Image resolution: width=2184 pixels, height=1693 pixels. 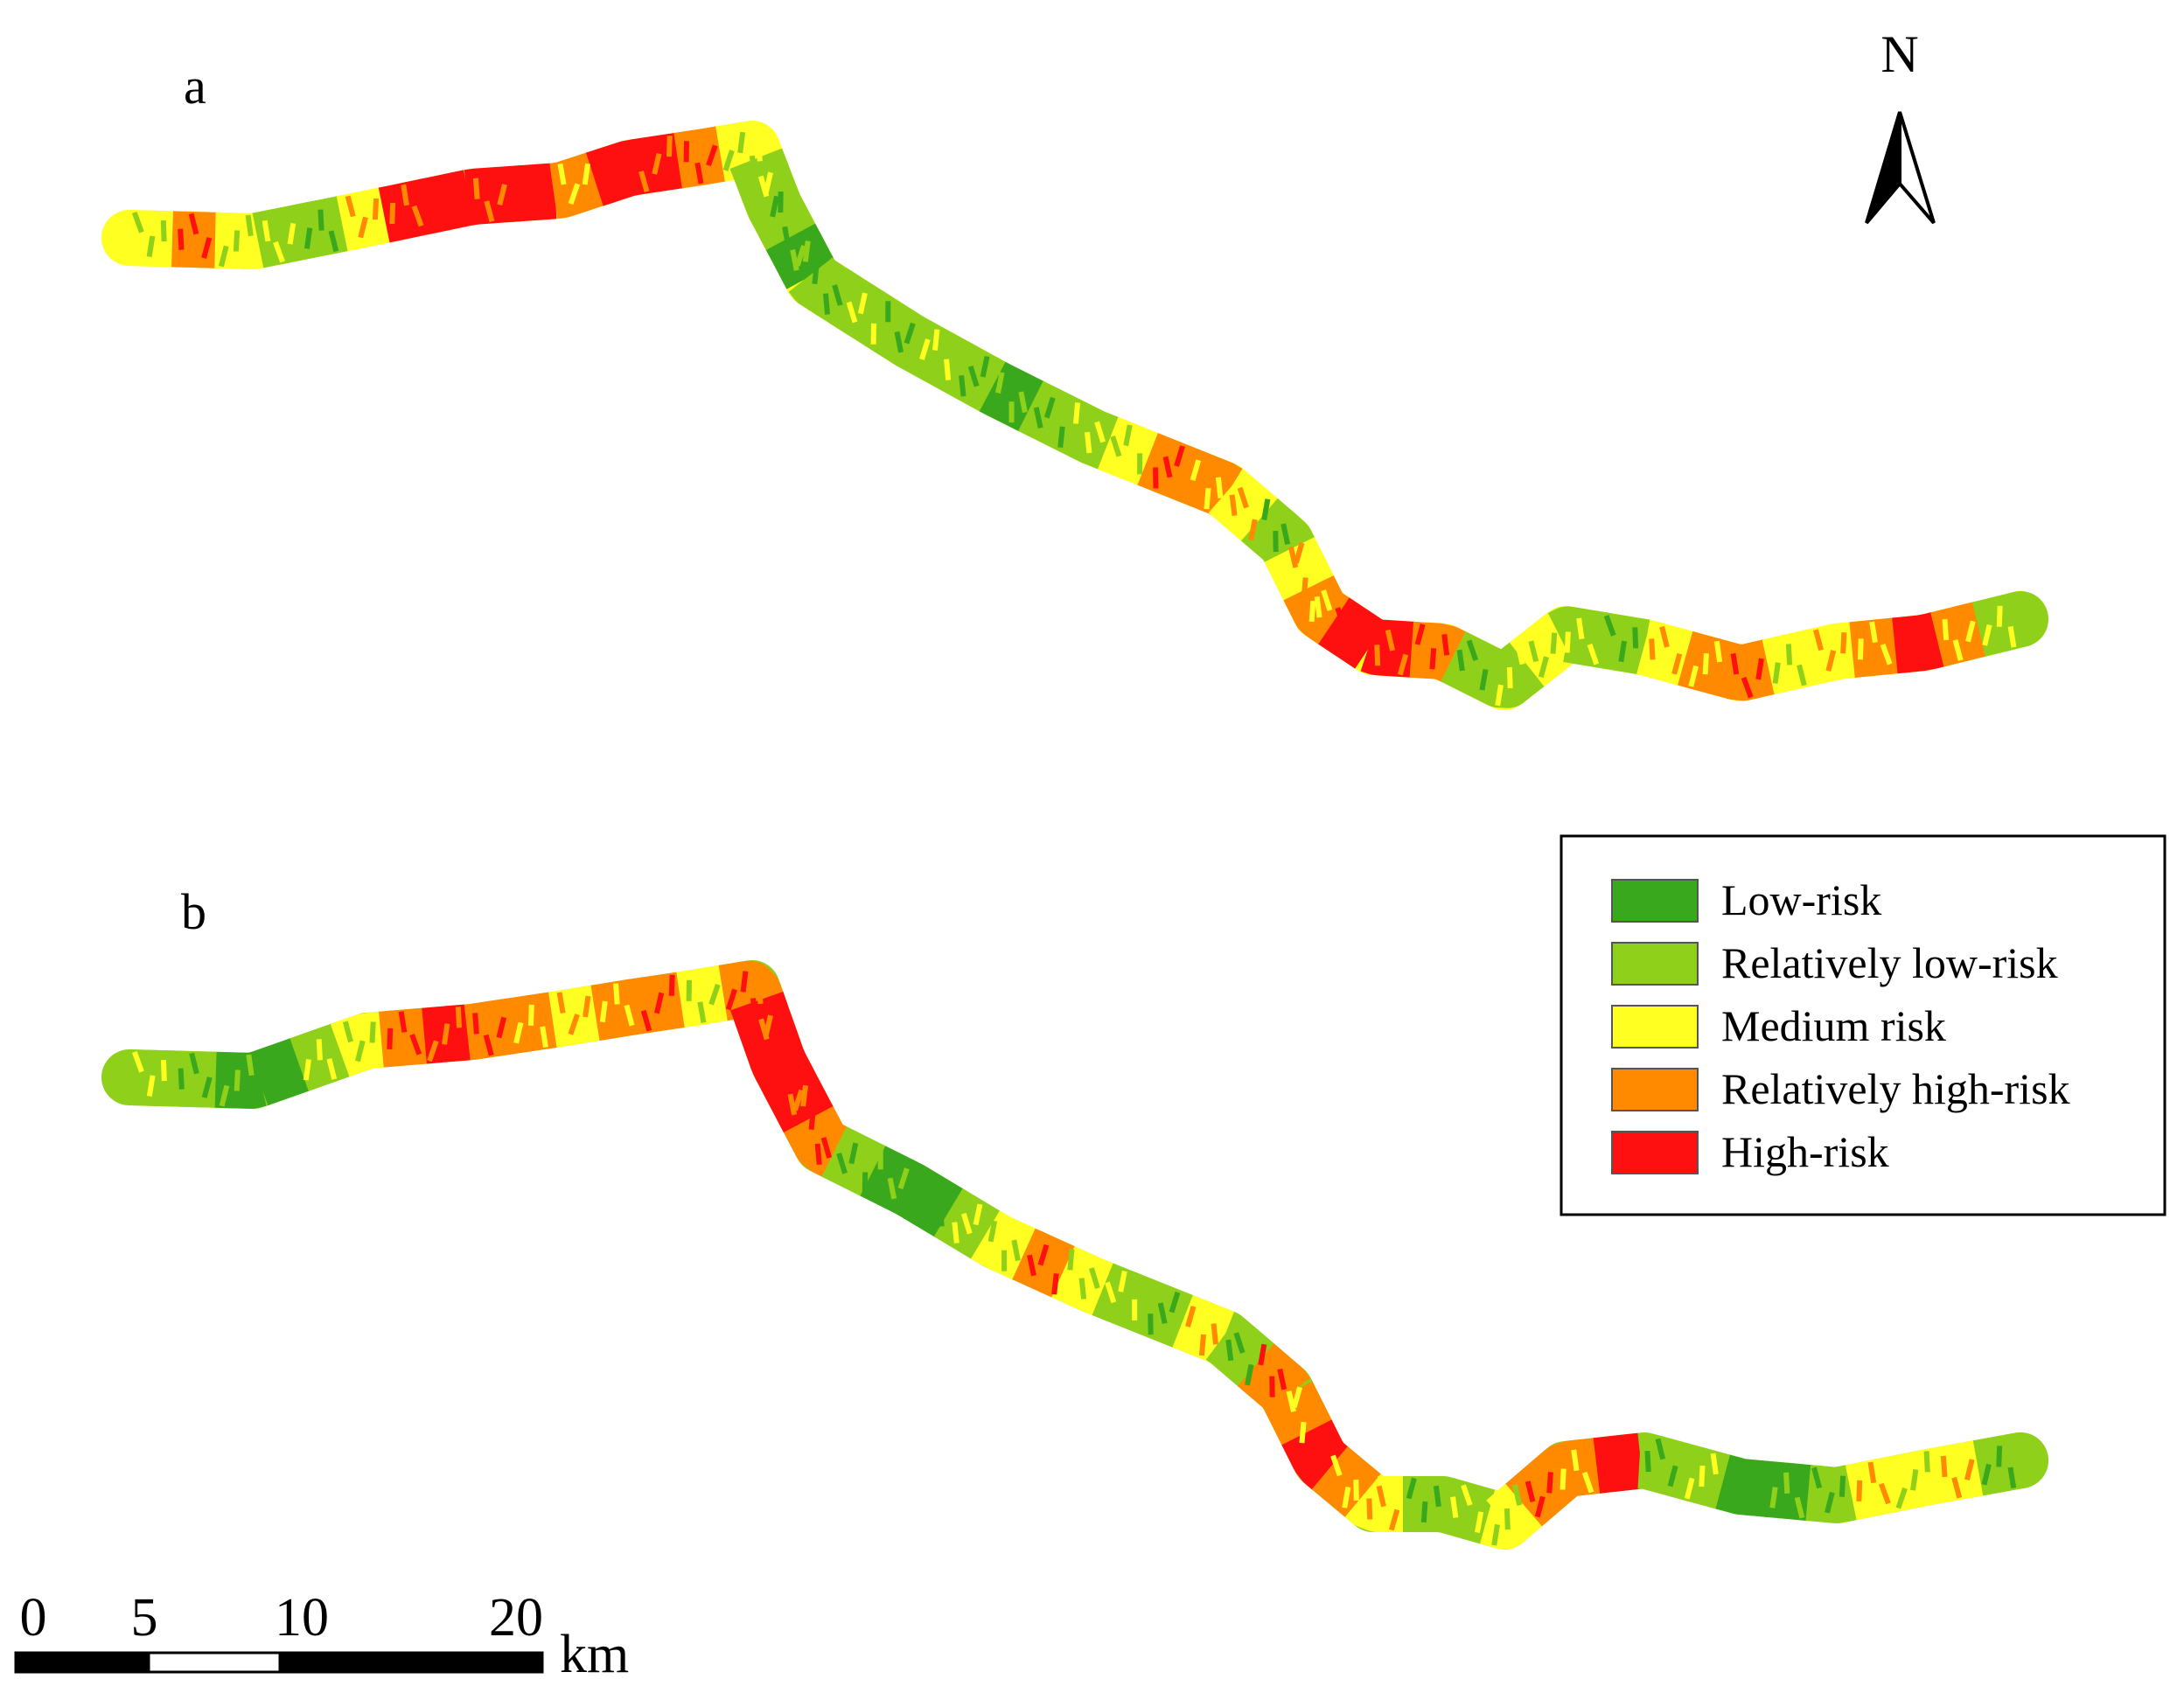 What do you see at coordinates (1895, 1088) in the screenshot?
I see `legend-label-relatively-high: Relatively high-risk` at bounding box center [1895, 1088].